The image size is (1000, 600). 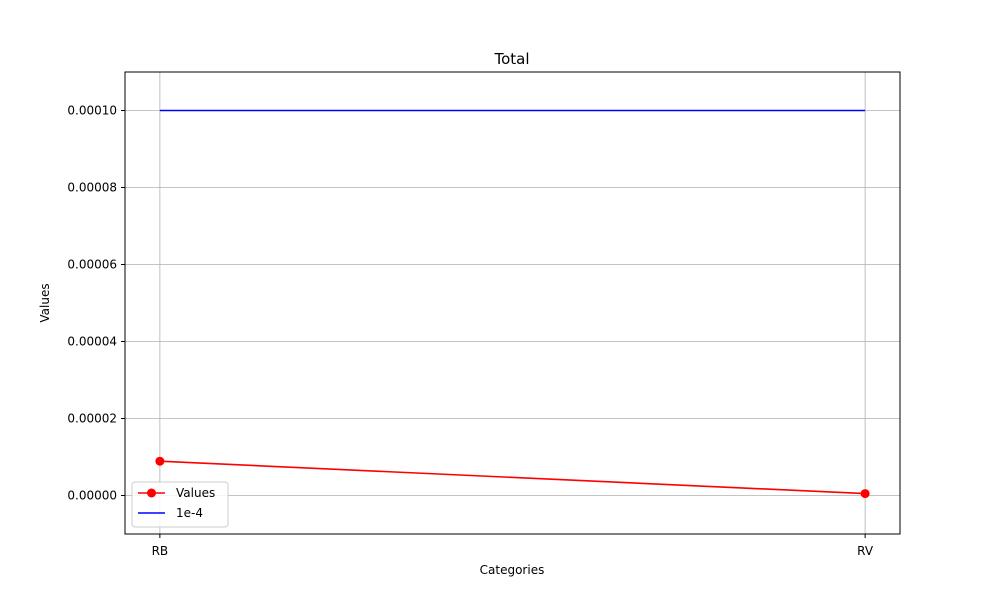 What do you see at coordinates (512, 570) in the screenshot?
I see `x-axis-label: Categories` at bounding box center [512, 570].